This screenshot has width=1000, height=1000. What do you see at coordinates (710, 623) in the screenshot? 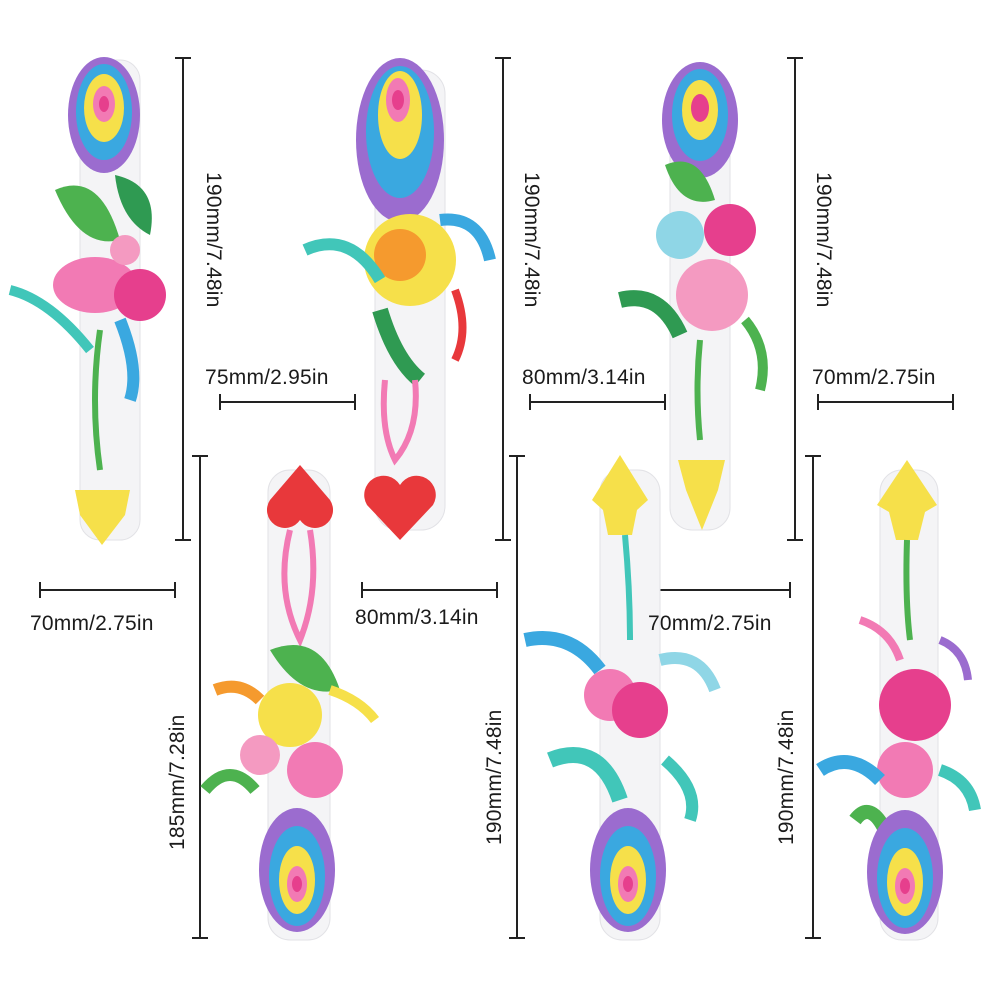
I see `width-label-5: 70mm/2.75in` at bounding box center [710, 623].